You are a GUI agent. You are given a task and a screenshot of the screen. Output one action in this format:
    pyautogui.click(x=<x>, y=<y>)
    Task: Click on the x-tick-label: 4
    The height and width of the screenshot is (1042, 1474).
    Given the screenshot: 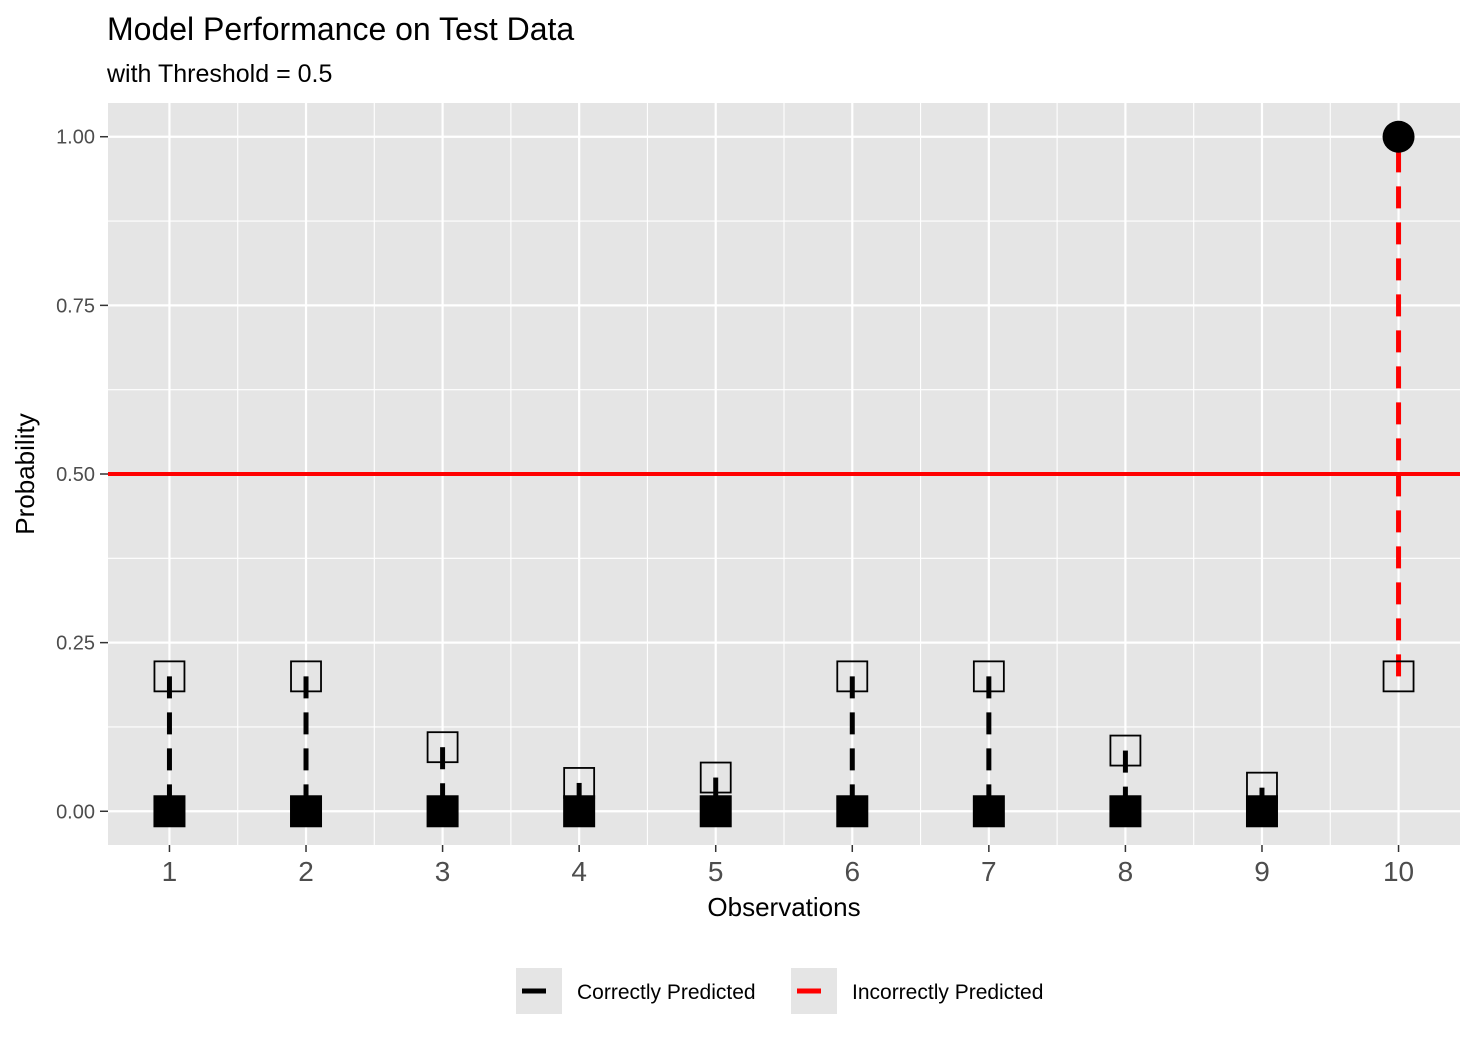 What is the action you would take?
    pyautogui.click(x=579, y=871)
    